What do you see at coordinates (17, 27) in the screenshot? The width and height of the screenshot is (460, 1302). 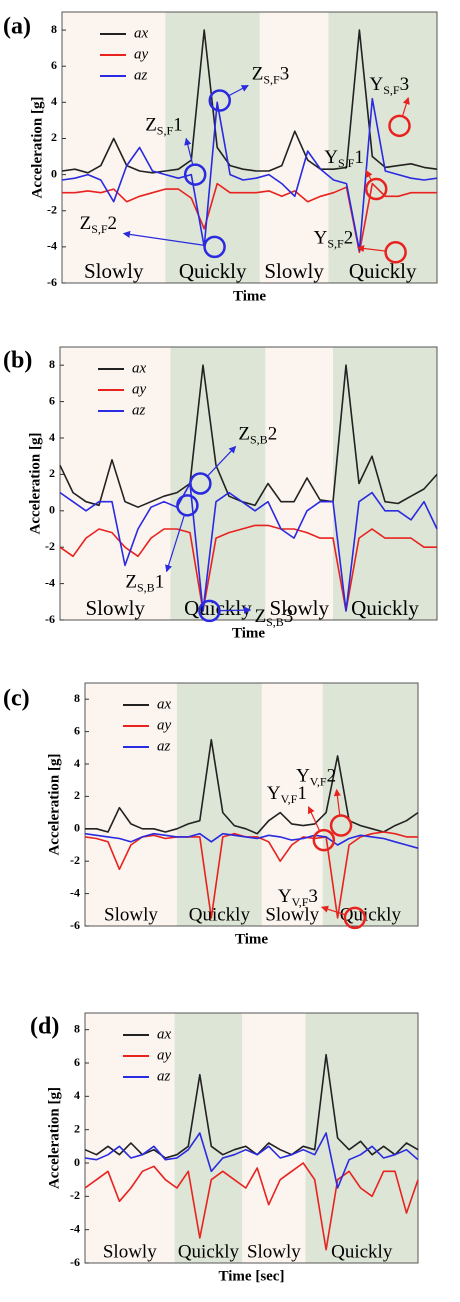 I see `panel-label: (a)` at bounding box center [17, 27].